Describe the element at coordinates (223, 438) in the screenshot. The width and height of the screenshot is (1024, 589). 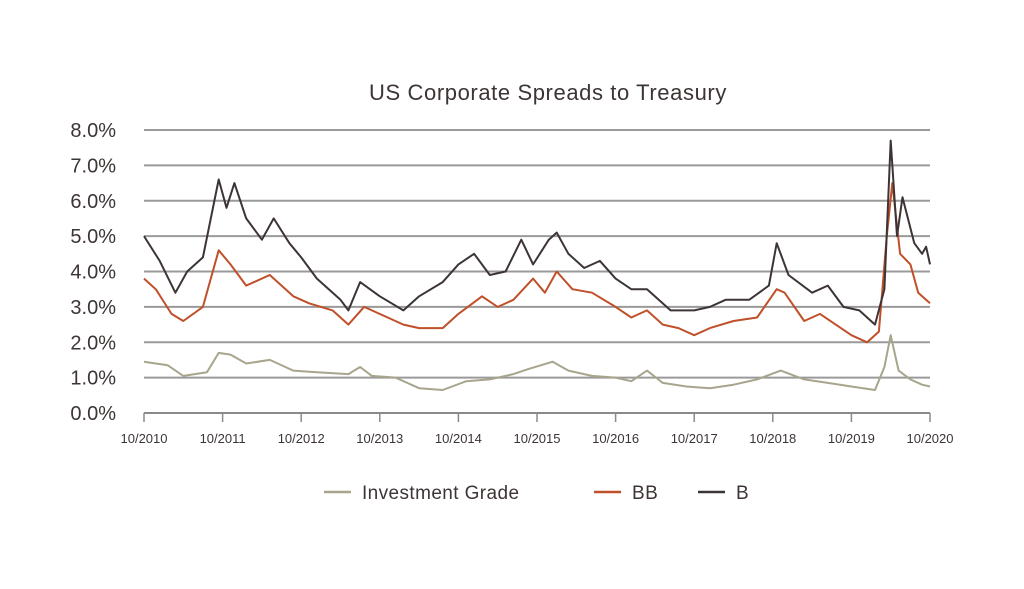
I see `x-tick-label: 10/2011` at that location.